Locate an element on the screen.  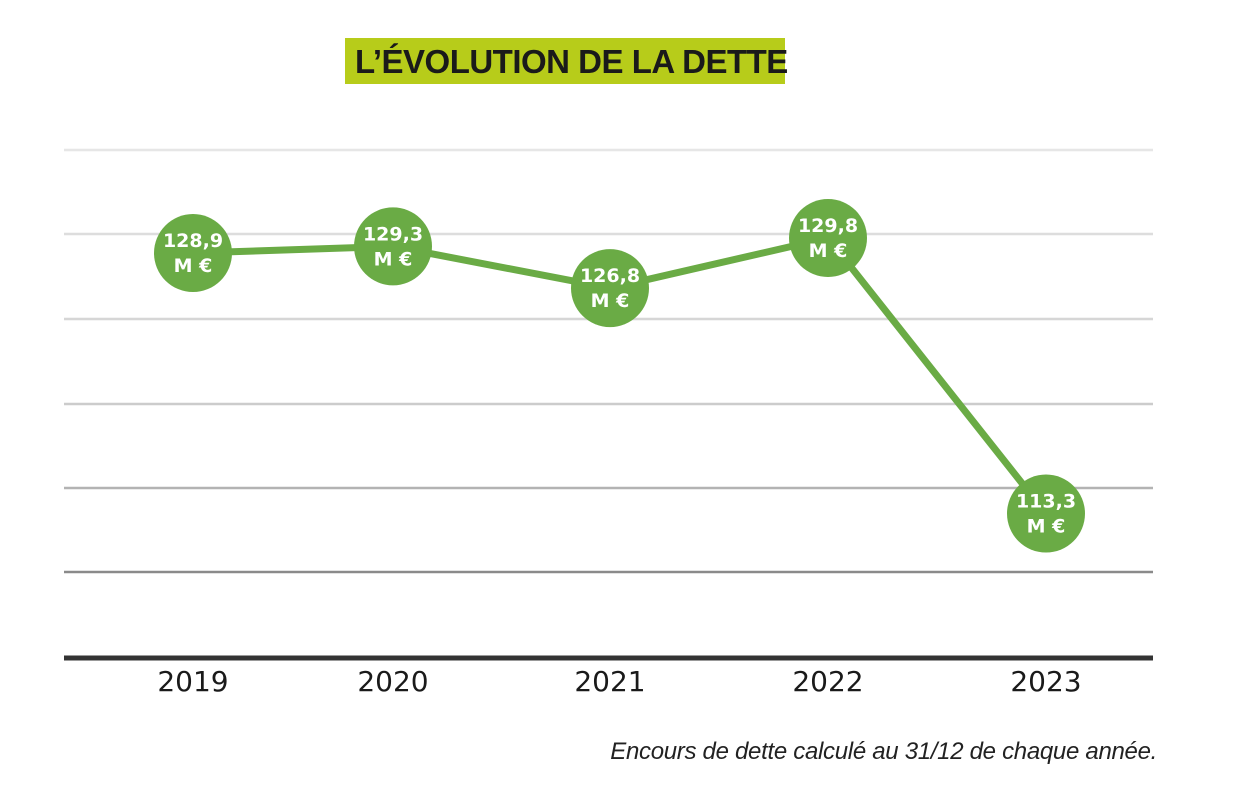
x-tick-labels: 2019 2020 2021 2022 2023 is located at coordinates (619, 681).